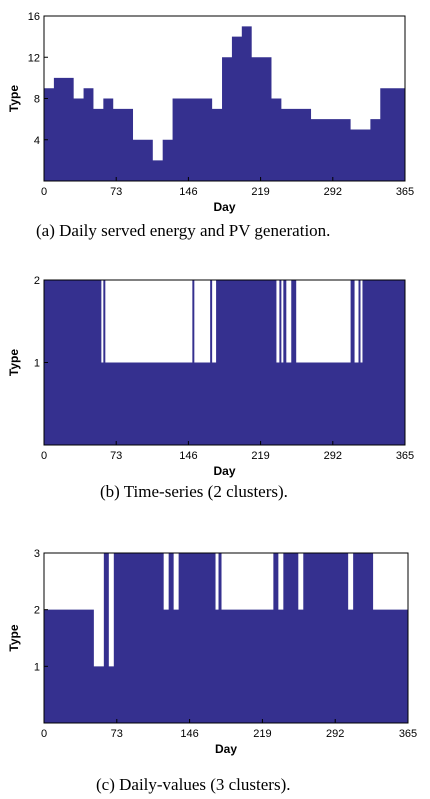 The image size is (430, 799). I want to click on y-axis-title-a: Type, so click(14, 98).